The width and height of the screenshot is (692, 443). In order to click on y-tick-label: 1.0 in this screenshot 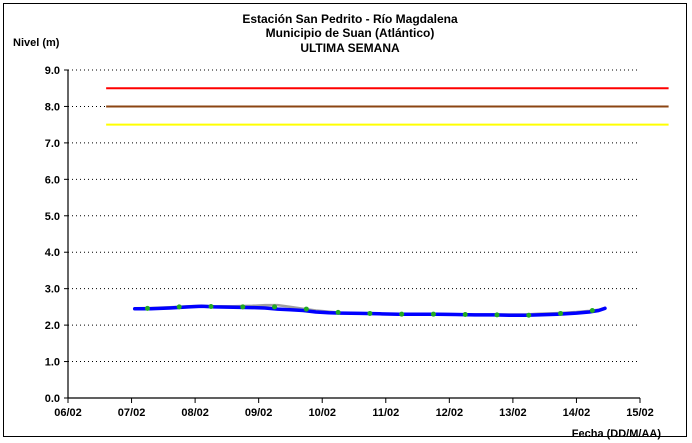, I will do `click(52, 363)`.